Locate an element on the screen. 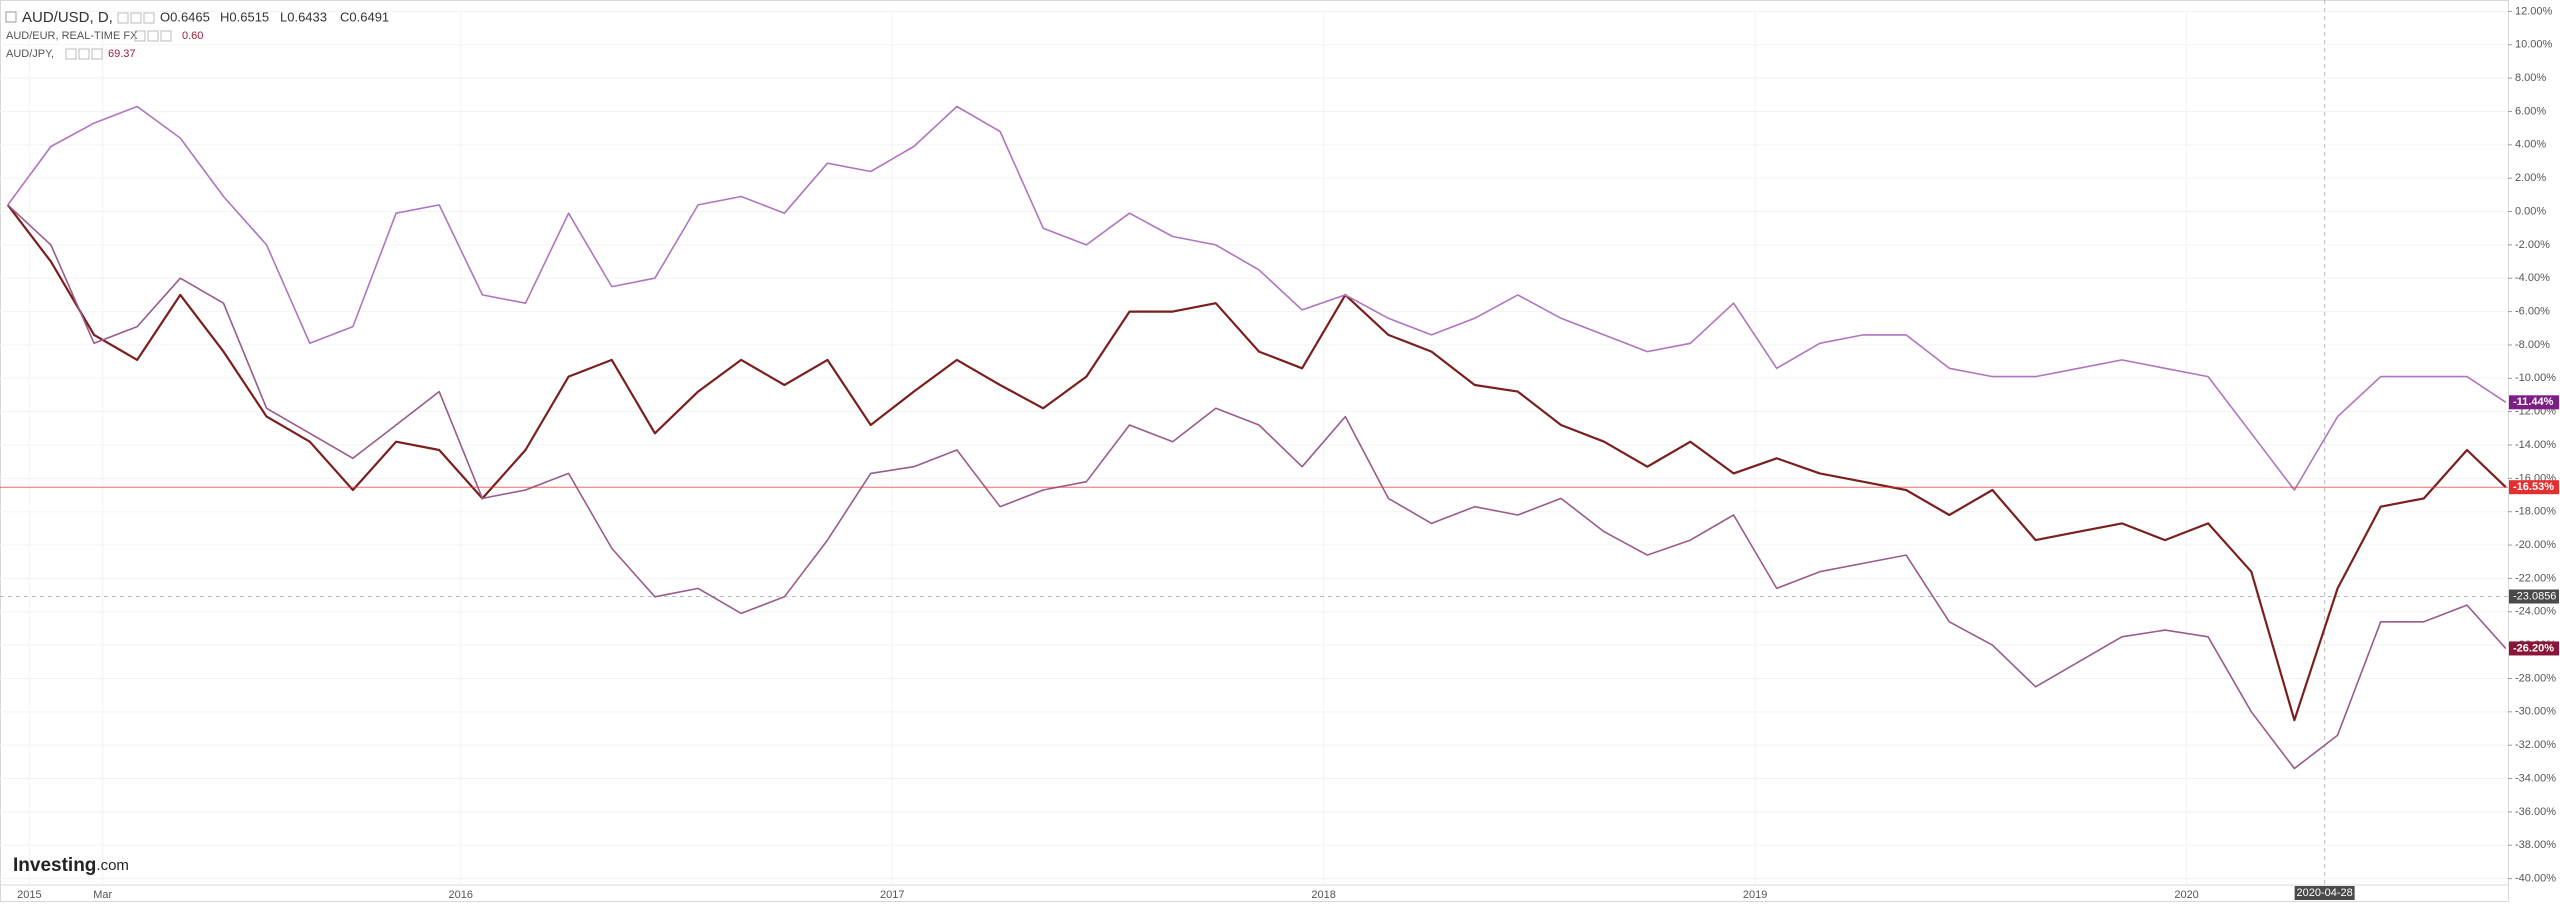  y-tick-label: 12.00% is located at coordinates (2534, 11).